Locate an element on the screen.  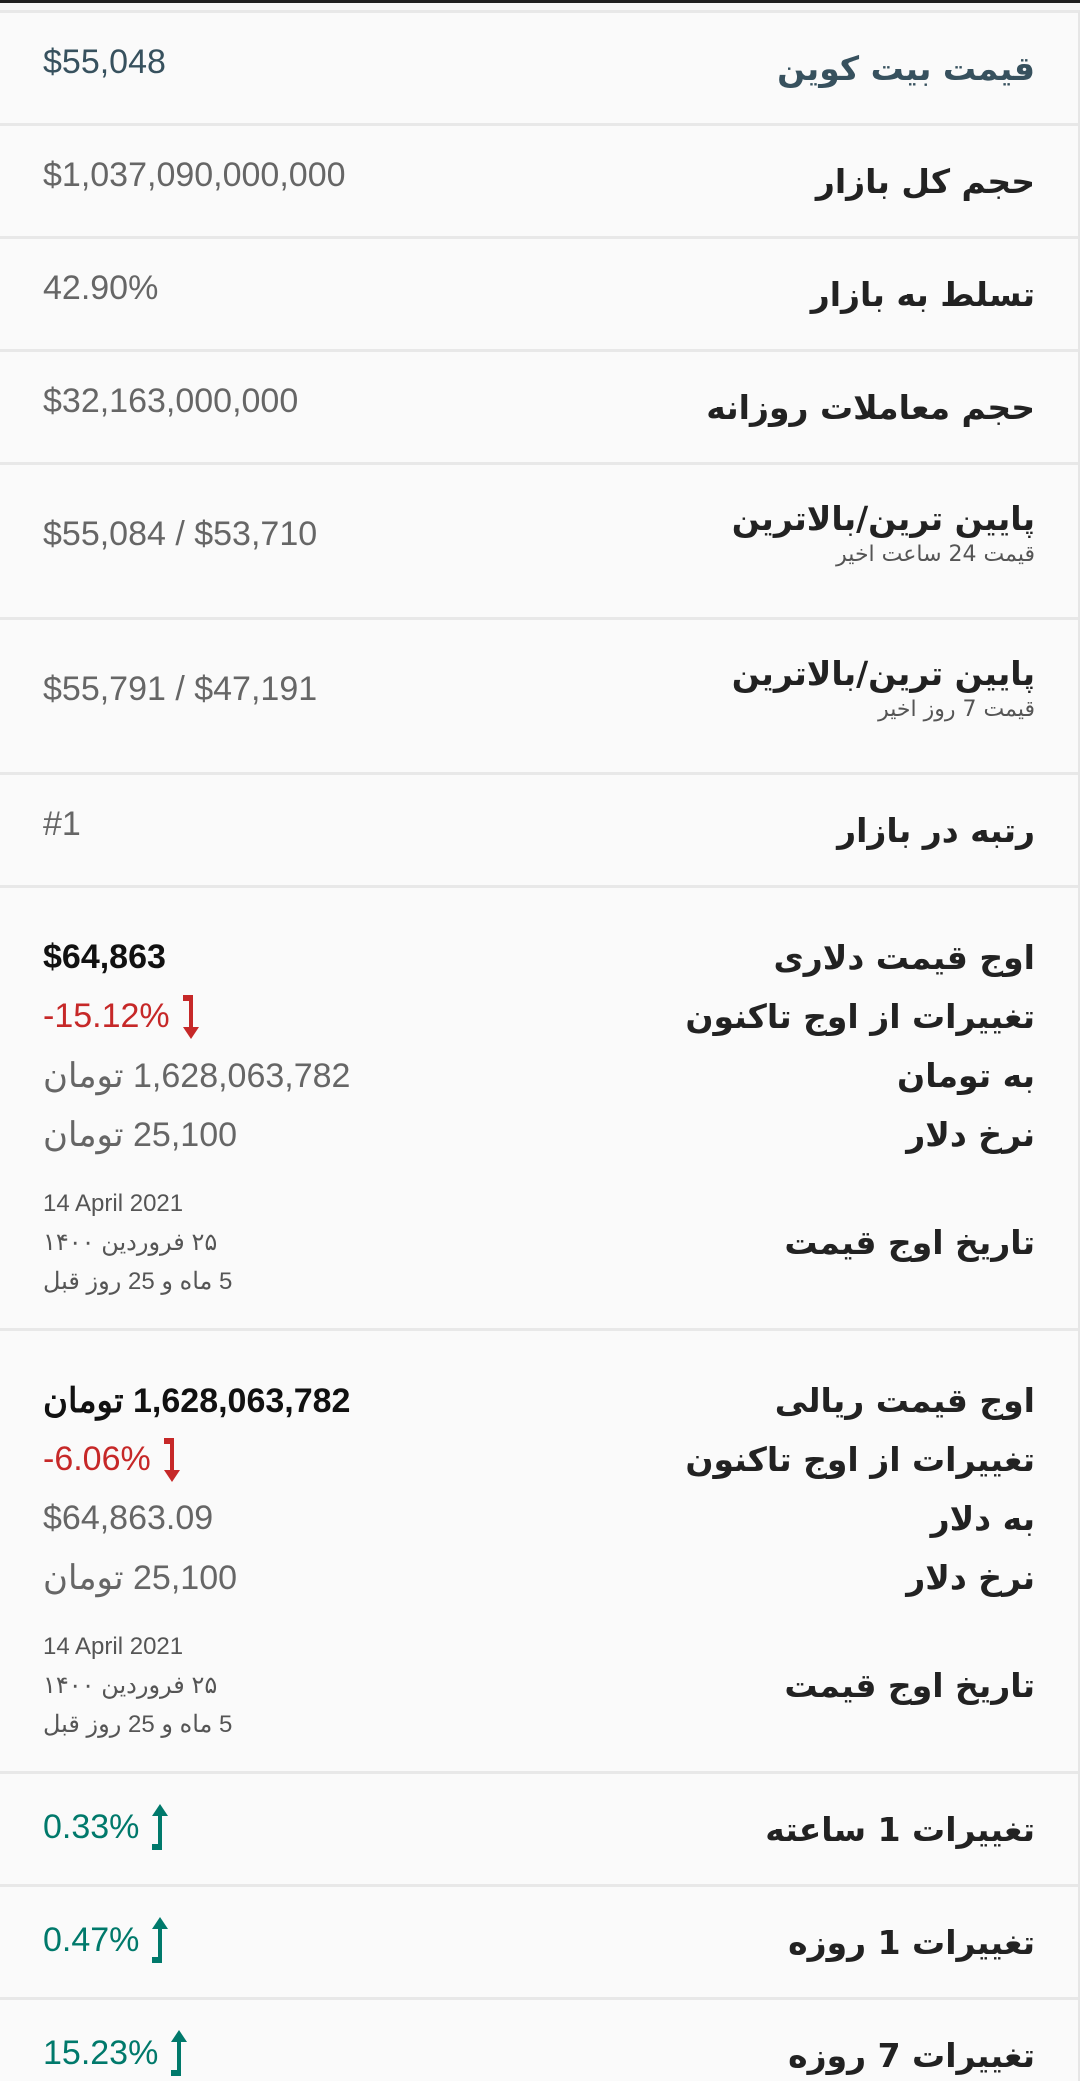
peak-value: 1,628,063,782 تومان is located at coordinates (197, 1400).